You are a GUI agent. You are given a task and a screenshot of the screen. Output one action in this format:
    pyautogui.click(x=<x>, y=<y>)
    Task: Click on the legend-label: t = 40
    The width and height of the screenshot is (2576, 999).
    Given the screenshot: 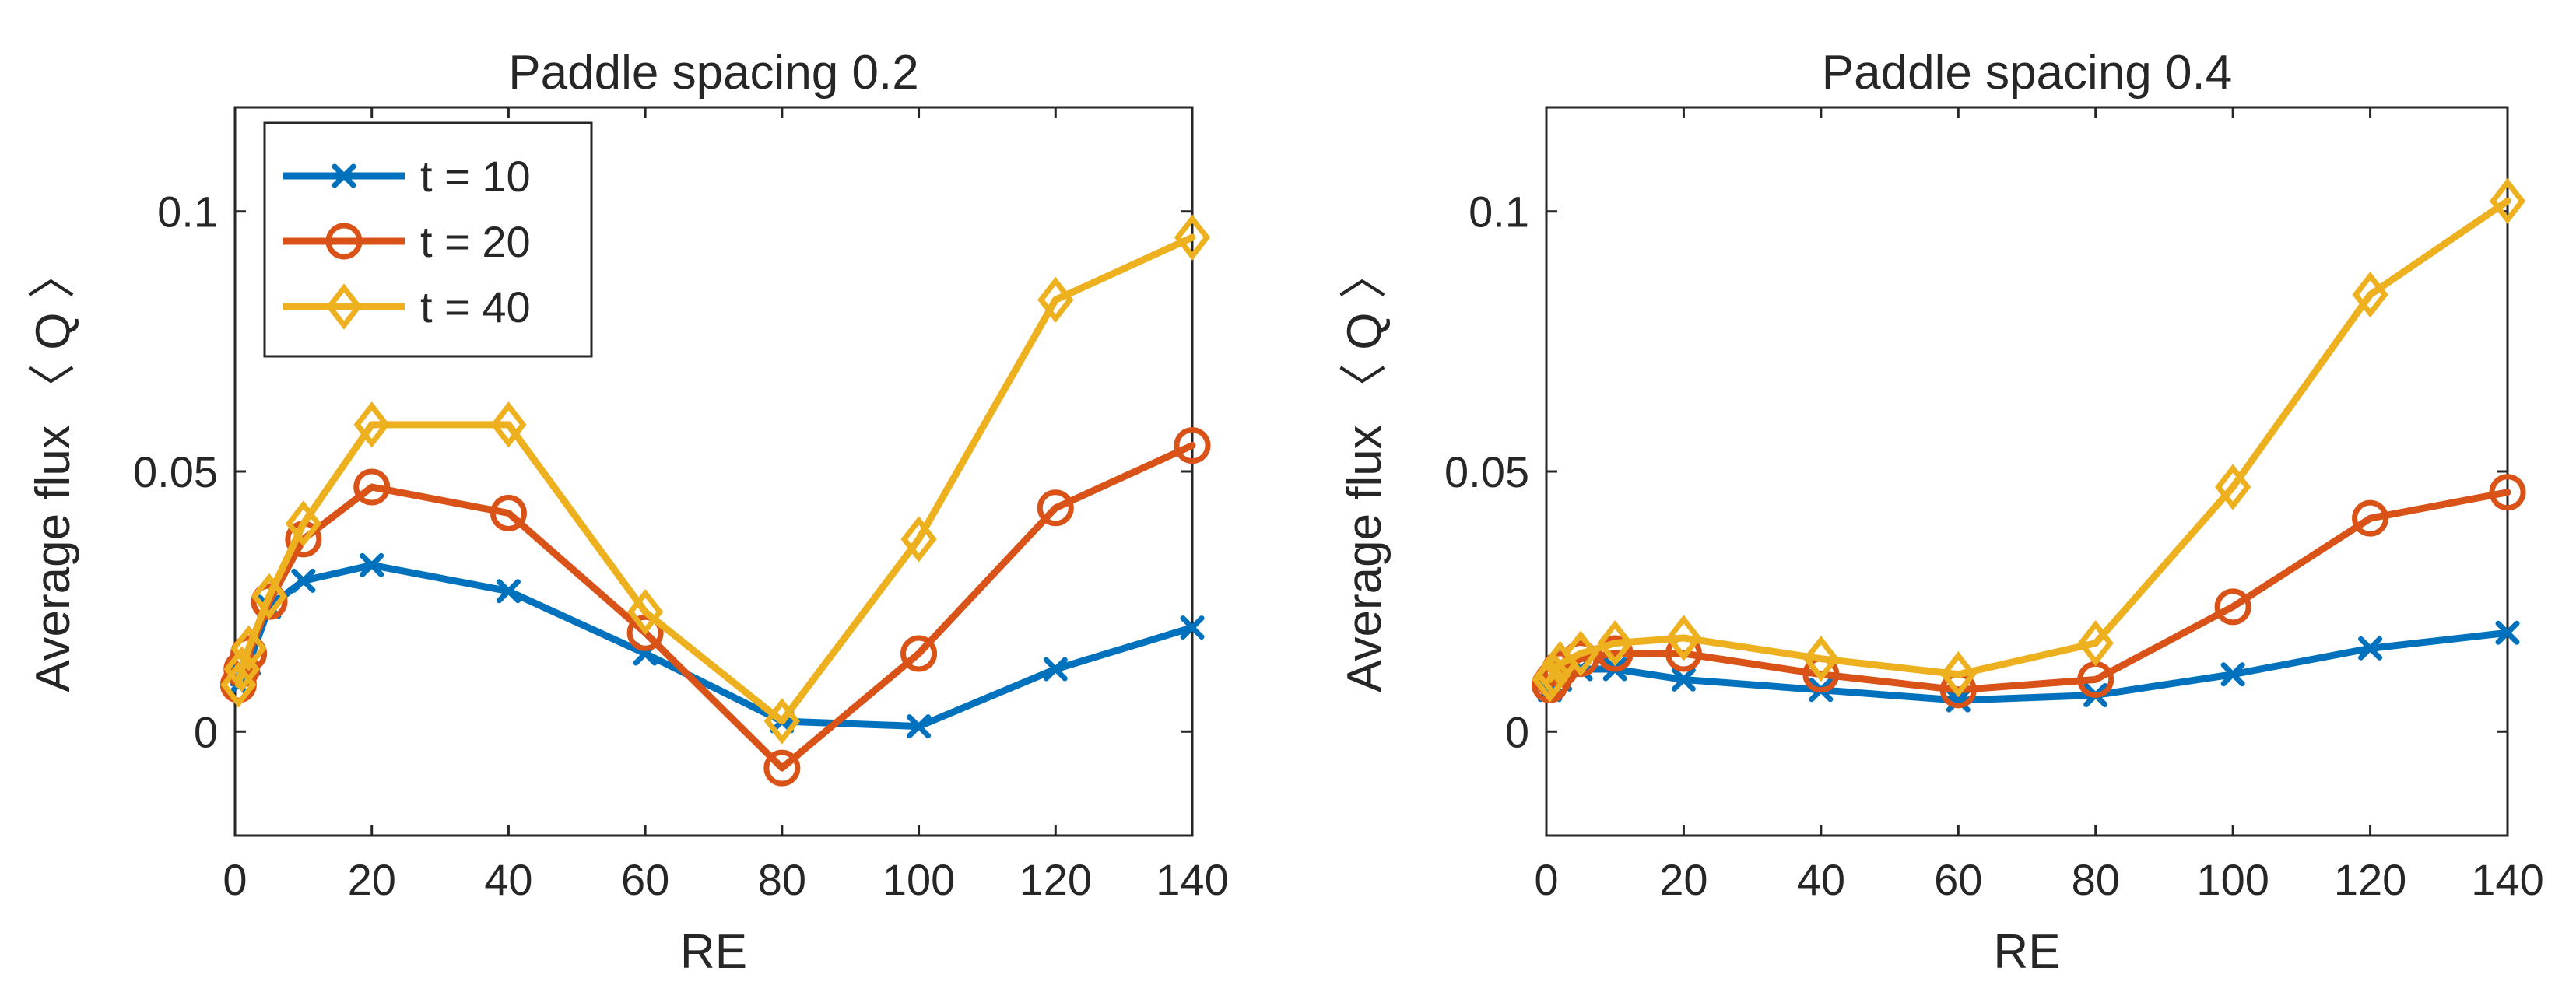 What is the action you would take?
    pyautogui.click(x=476, y=306)
    